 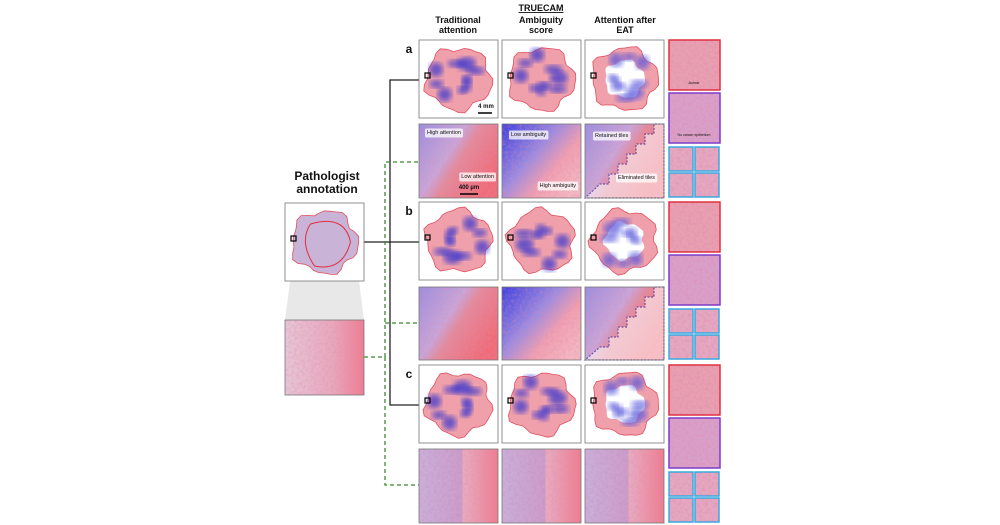 What do you see at coordinates (541, 30) in the screenshot?
I see `column-header: score` at bounding box center [541, 30].